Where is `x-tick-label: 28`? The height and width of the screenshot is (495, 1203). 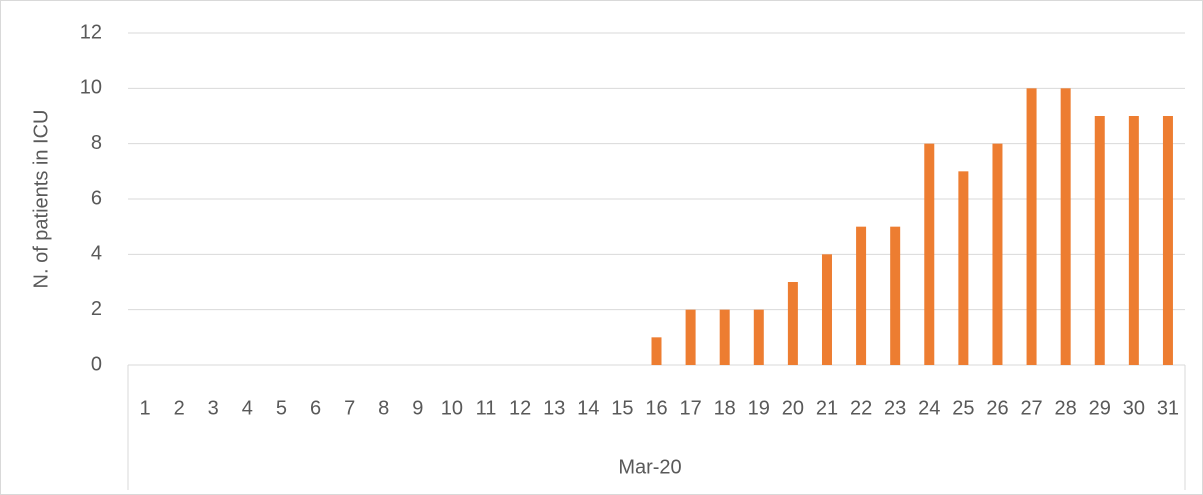 x-tick-label: 28 is located at coordinates (1066, 408).